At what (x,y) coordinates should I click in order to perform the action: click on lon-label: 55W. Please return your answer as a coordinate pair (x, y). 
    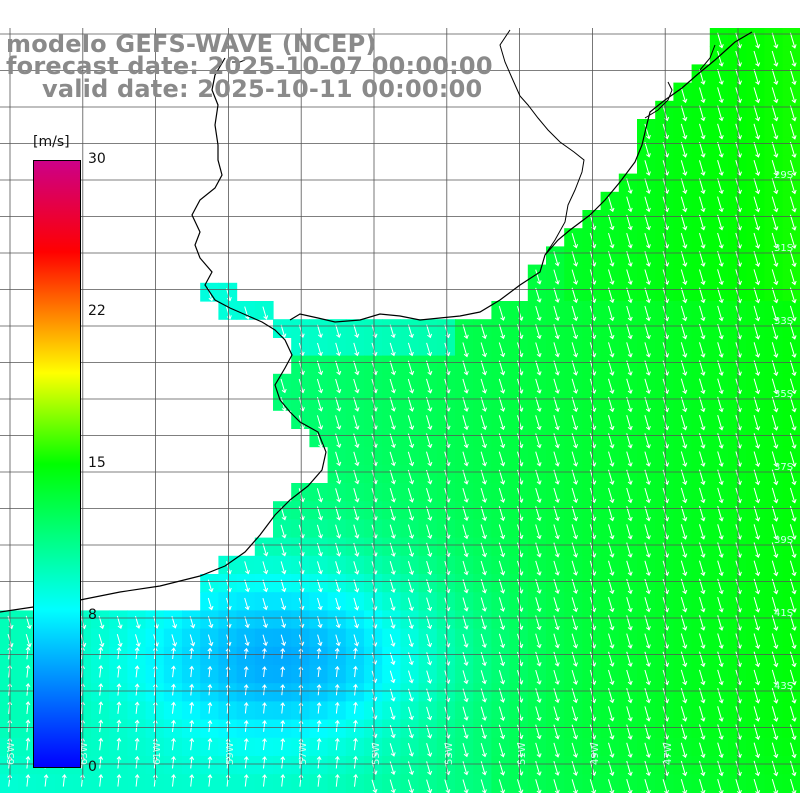
    Looking at the image, I should click on (376, 753).